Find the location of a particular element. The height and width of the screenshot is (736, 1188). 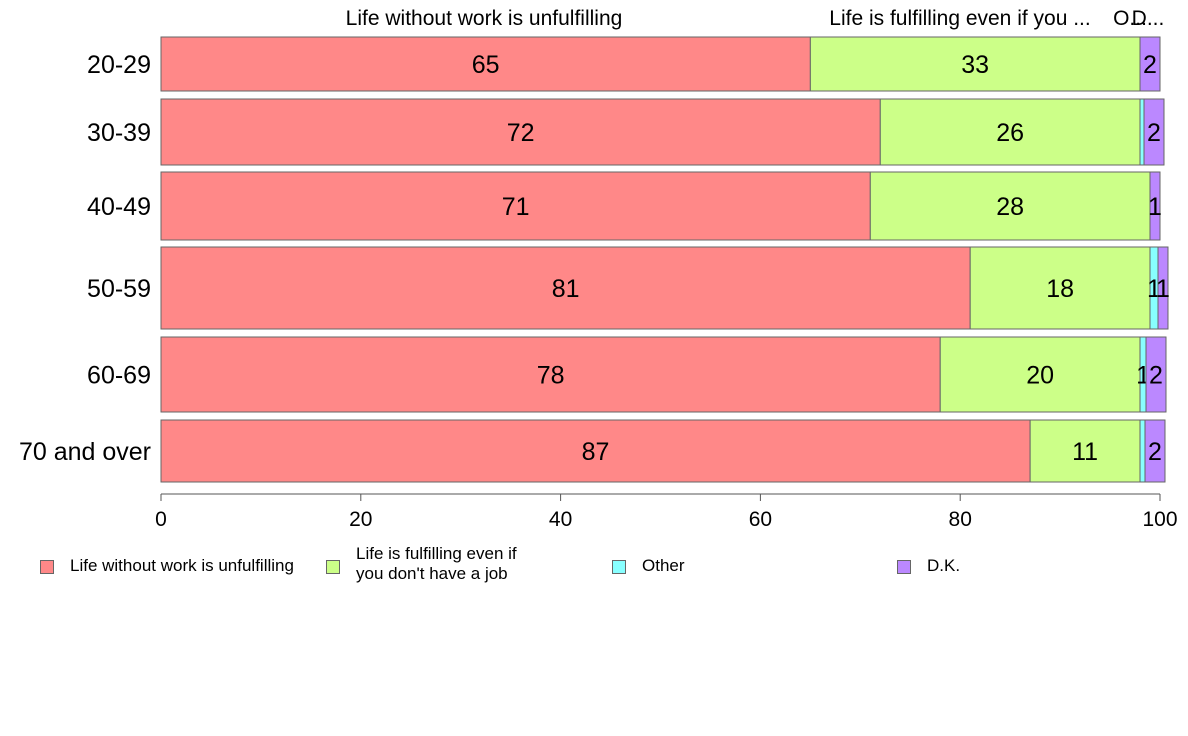

bar-value-label: 81 is located at coordinates (566, 289).